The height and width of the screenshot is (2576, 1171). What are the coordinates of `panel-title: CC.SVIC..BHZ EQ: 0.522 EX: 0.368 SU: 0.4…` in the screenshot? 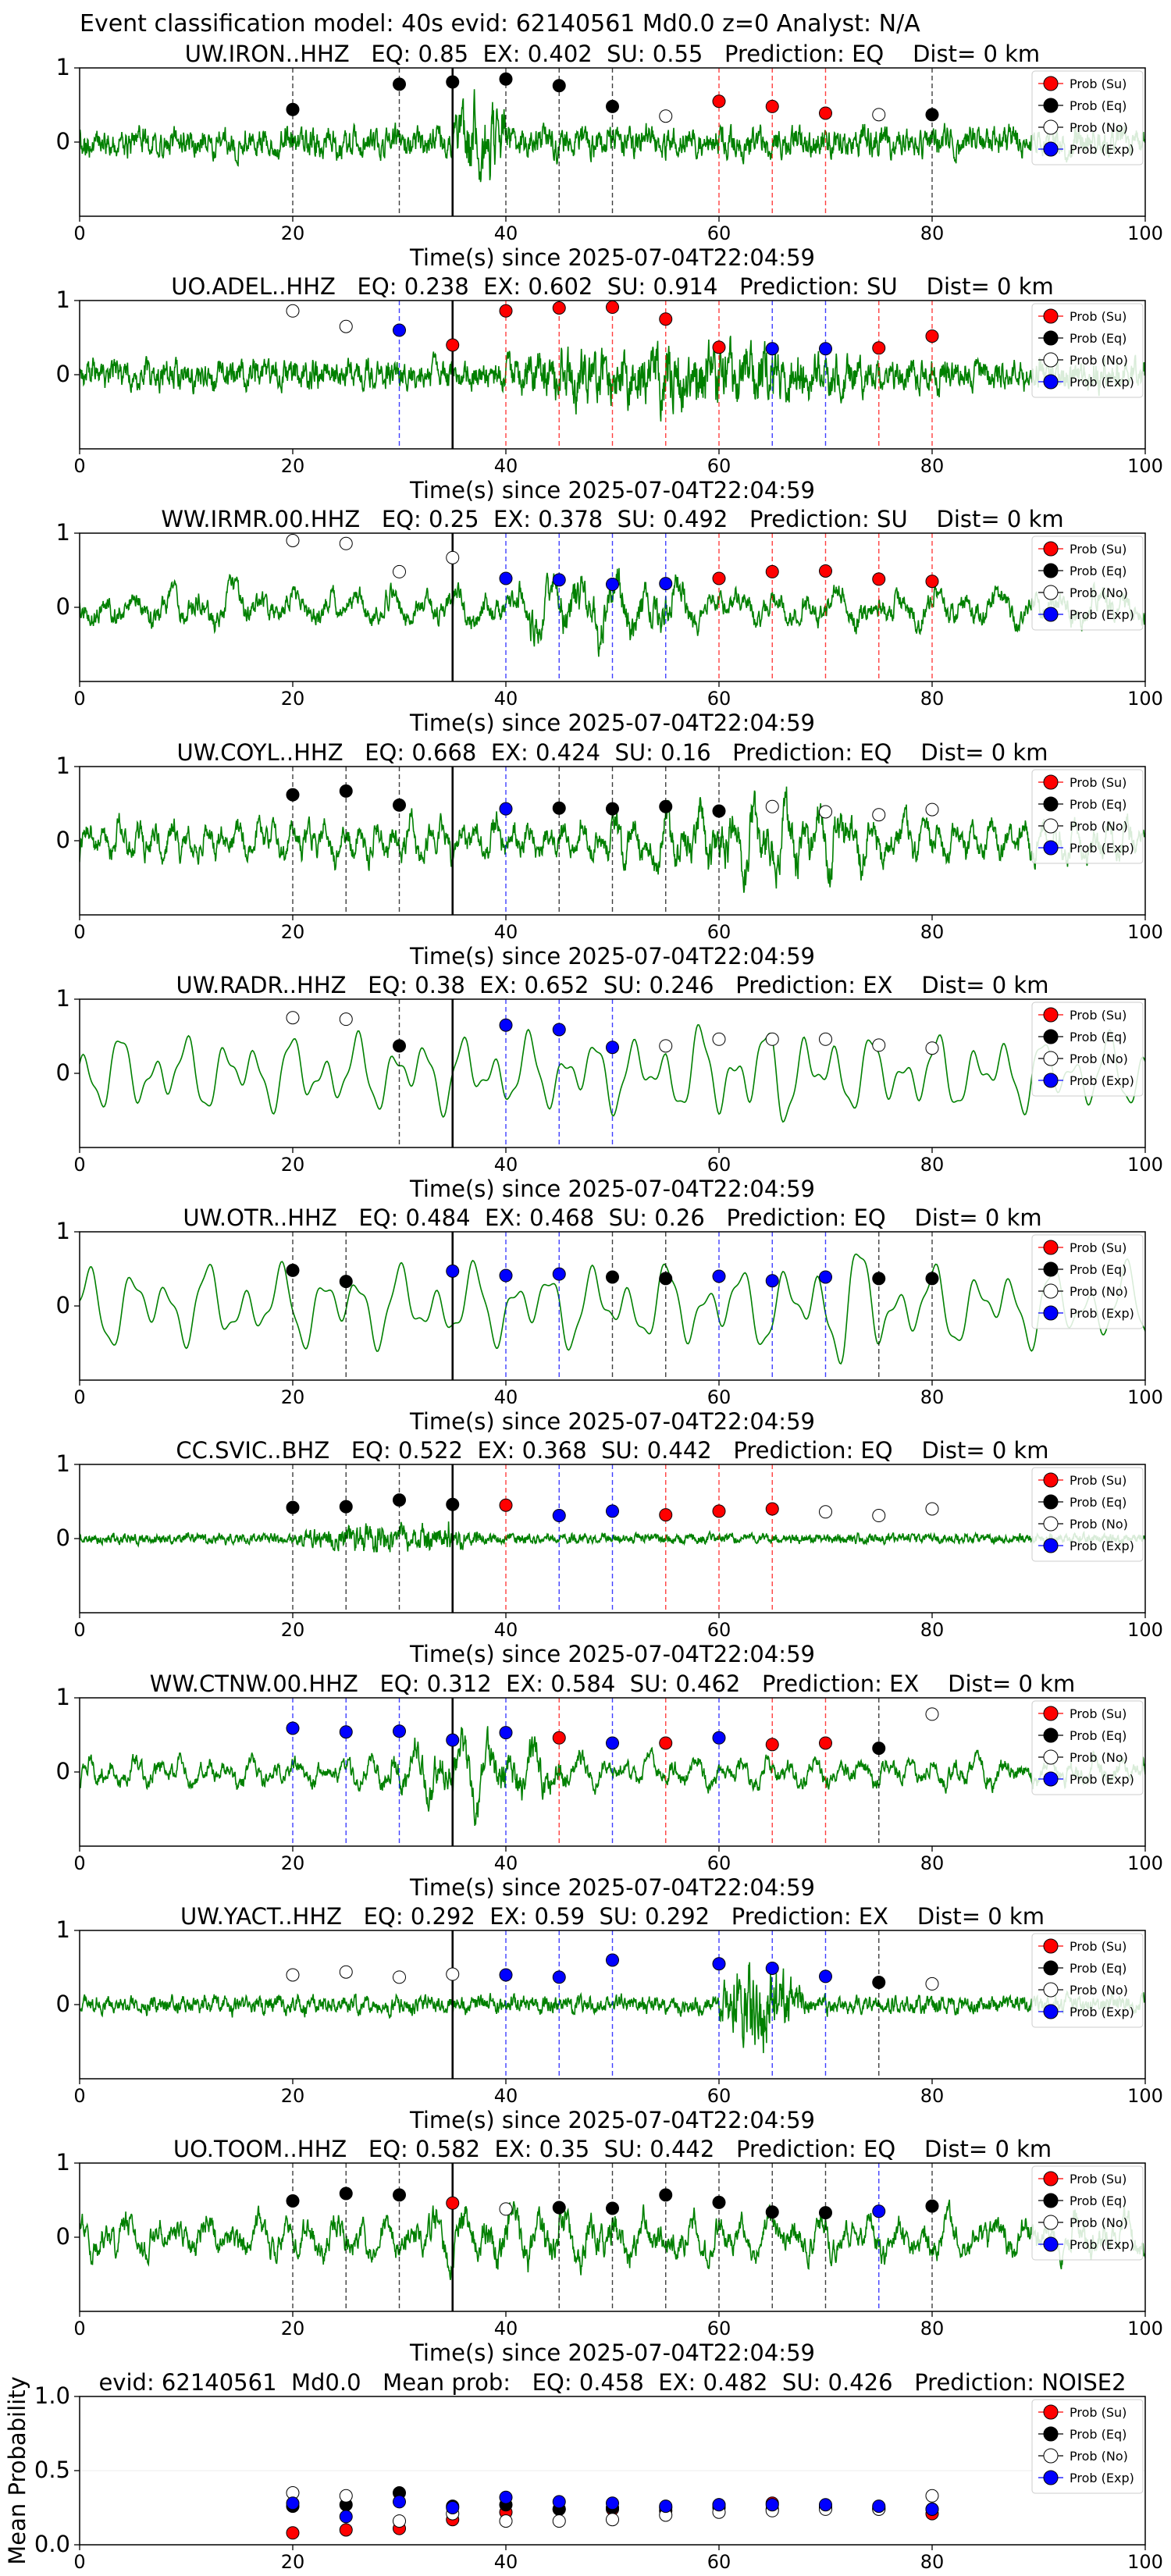 It's located at (612, 1450).